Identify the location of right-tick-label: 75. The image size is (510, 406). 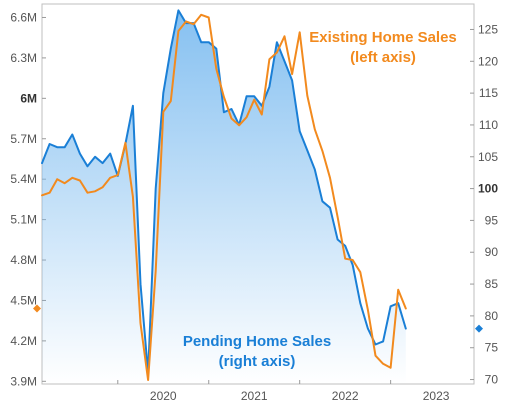
(492, 348).